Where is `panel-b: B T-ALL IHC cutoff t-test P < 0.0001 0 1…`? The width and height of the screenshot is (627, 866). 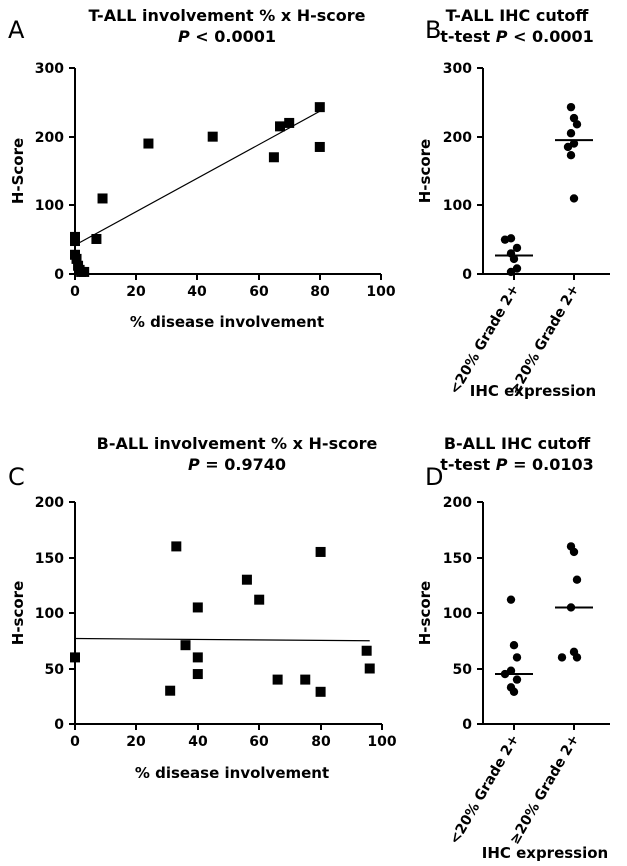 panel-b: B T-ALL IHC cutoff t-test P < 0.0001 0 1… is located at coordinates (513, 203).